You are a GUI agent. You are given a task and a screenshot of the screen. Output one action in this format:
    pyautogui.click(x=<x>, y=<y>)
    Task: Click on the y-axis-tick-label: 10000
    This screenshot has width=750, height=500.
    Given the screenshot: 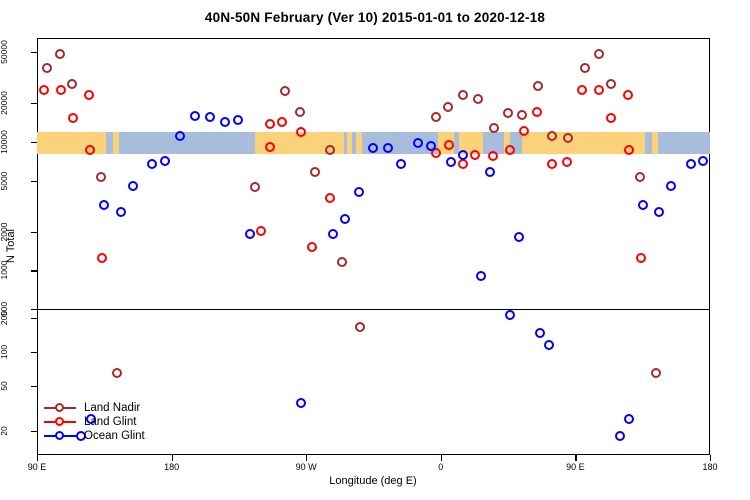 What is the action you would take?
    pyautogui.click(x=4, y=142)
    